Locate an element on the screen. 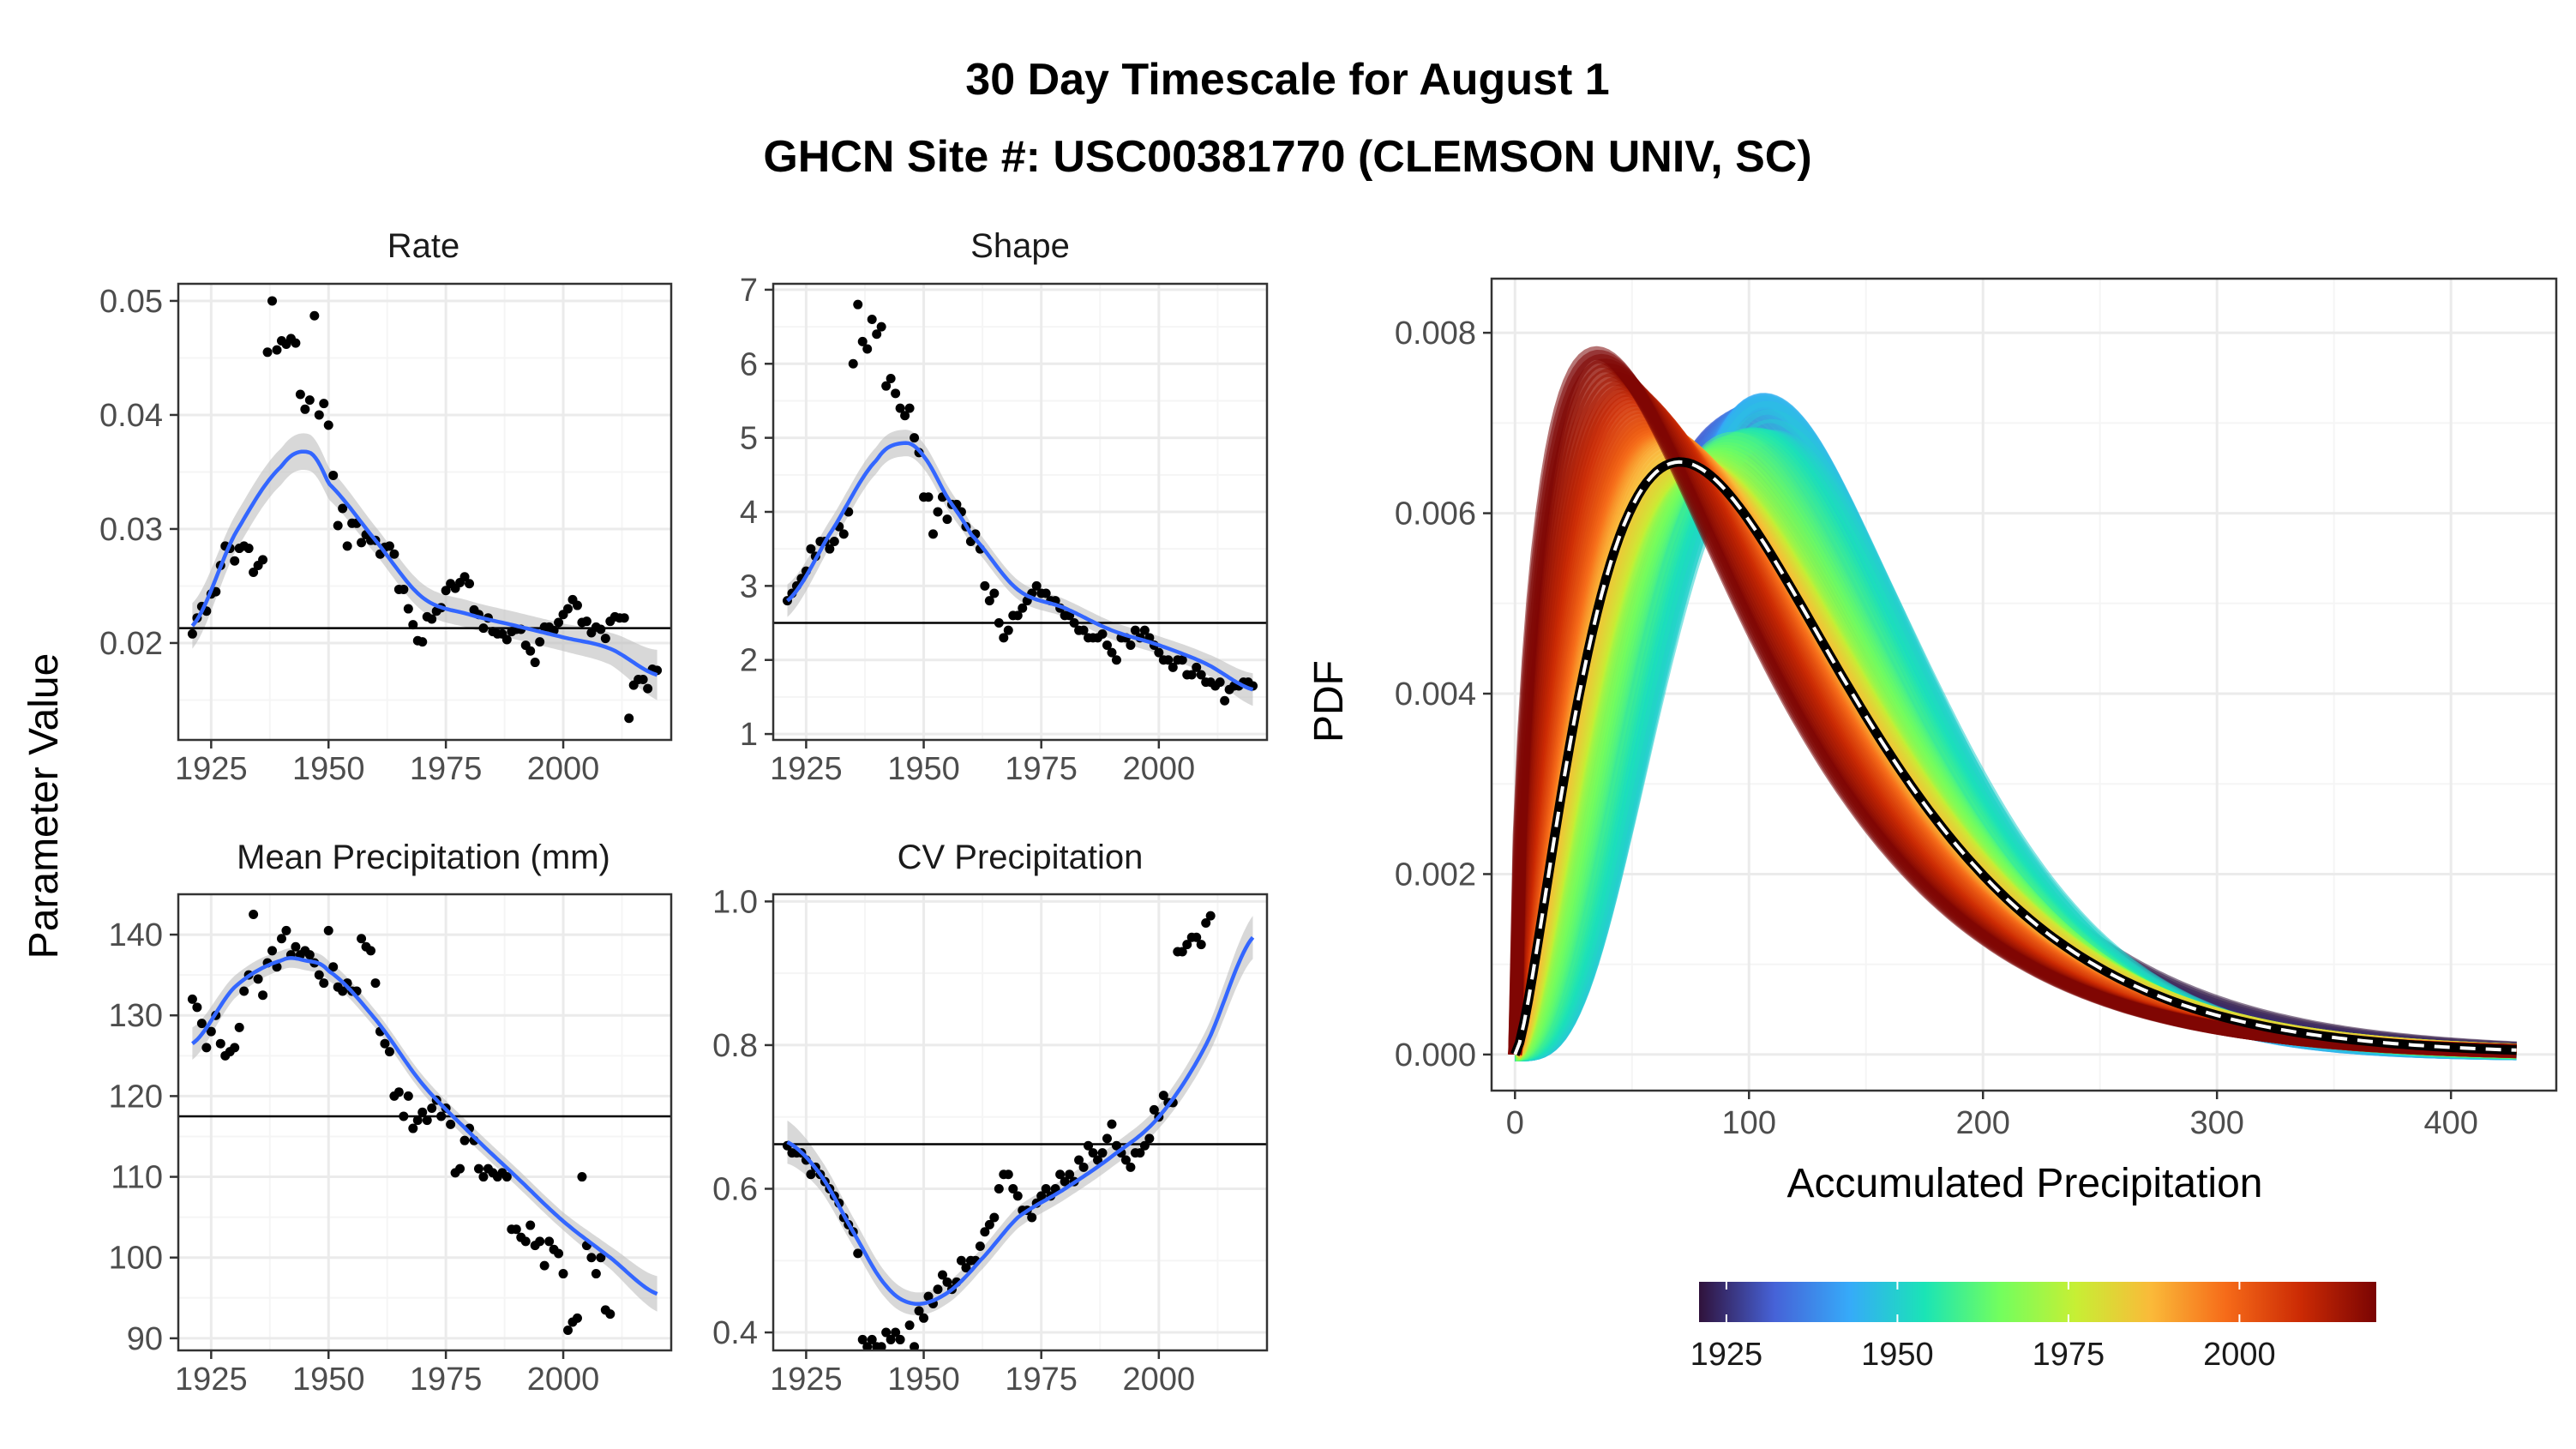 The width and height of the screenshot is (2576, 1449). y-tick-label: 0.05 is located at coordinates (131, 302).